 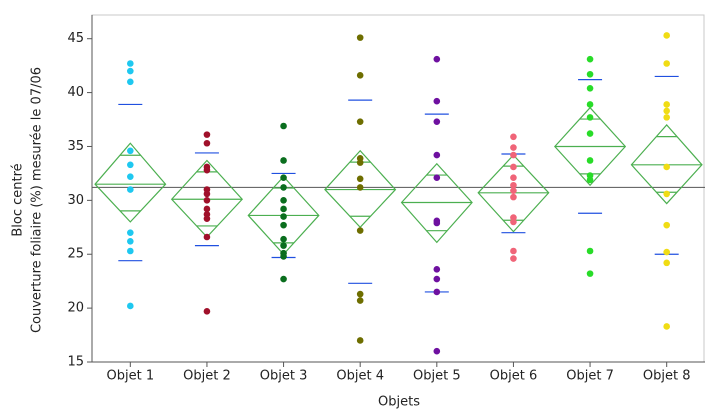 I want to click on x-tick-label: Objet 3, so click(x=284, y=376).